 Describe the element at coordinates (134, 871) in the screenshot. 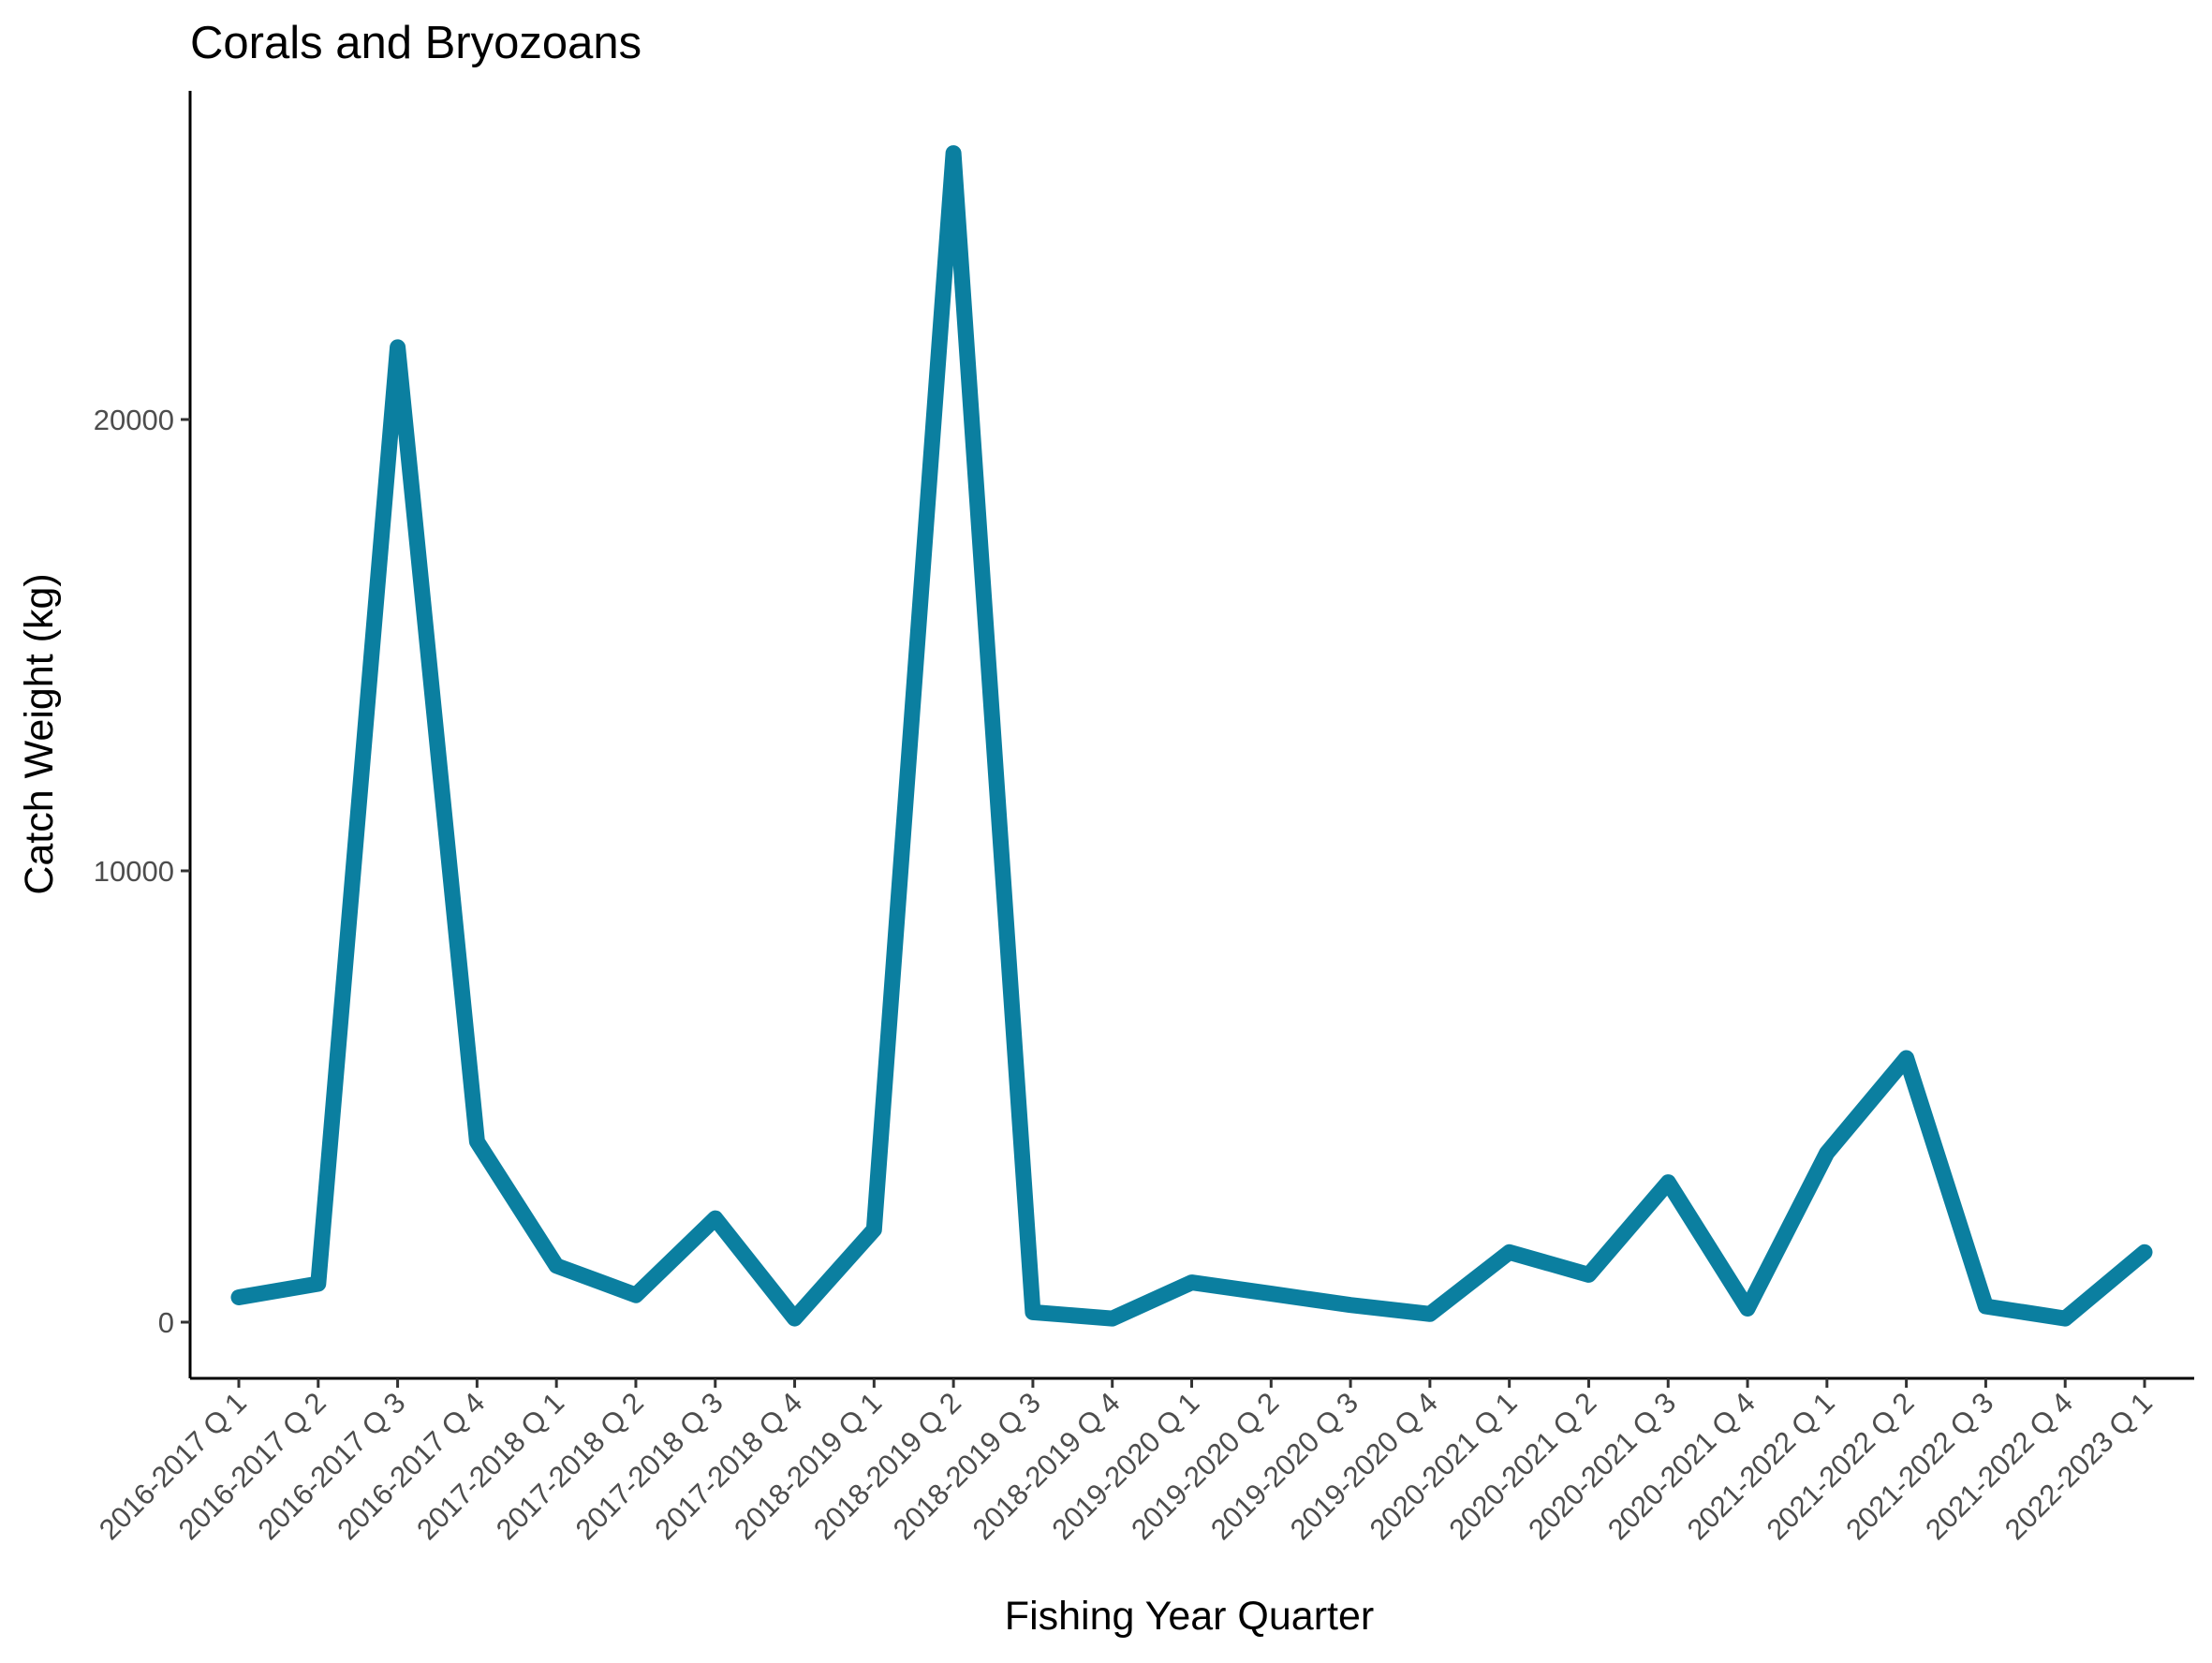

I see `y-tick-label: 10000` at that location.